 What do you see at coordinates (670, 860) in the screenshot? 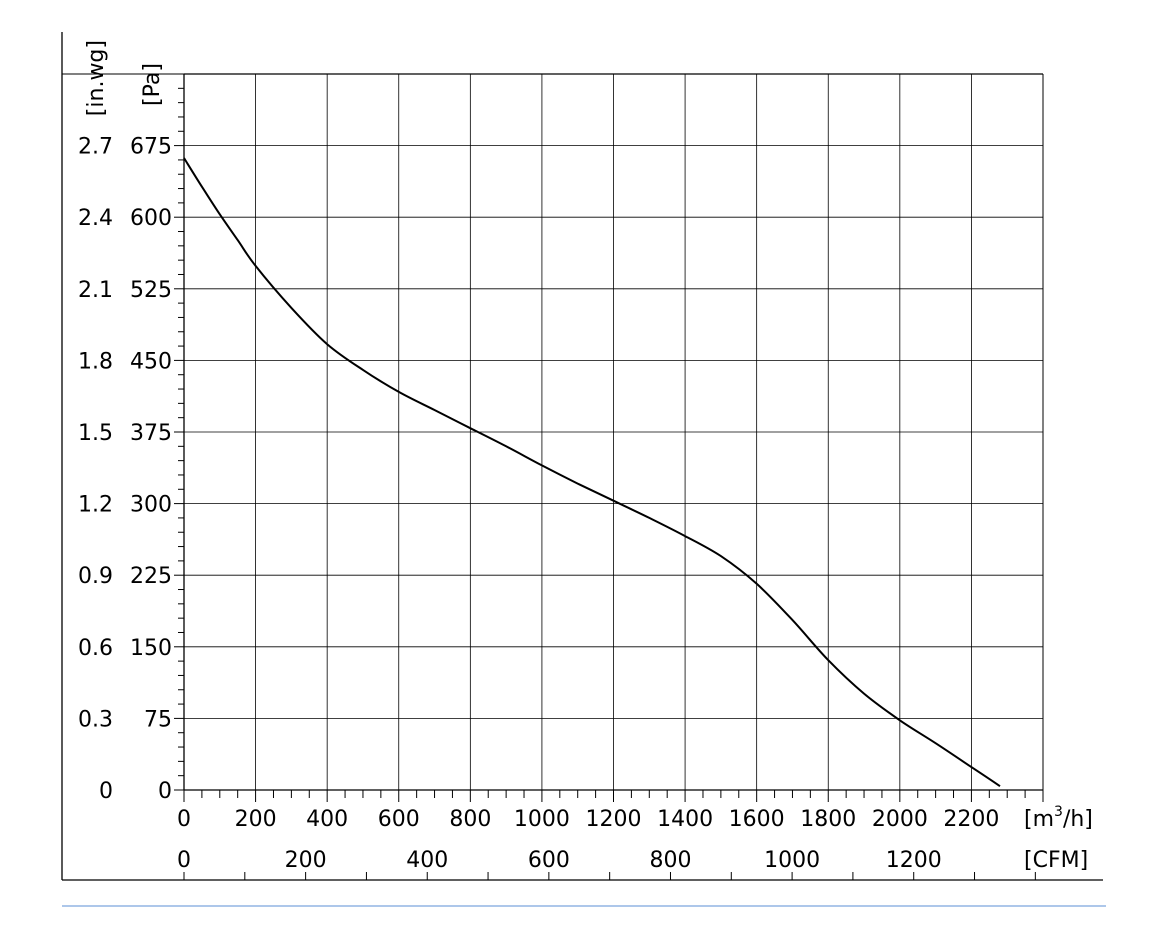
I see `x-cfm-tick-label: 800` at bounding box center [670, 860].